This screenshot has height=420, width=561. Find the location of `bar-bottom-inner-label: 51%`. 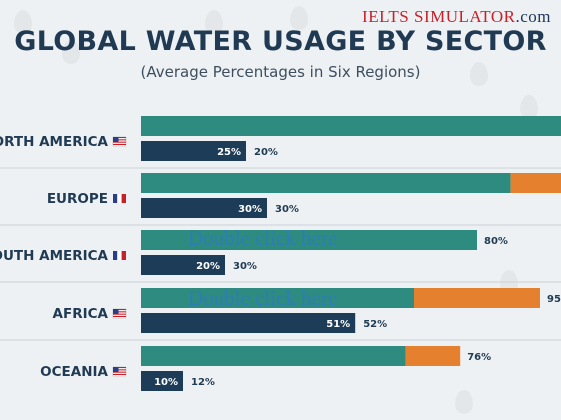

bar-bottom-inner-label: 51% is located at coordinates (338, 324).